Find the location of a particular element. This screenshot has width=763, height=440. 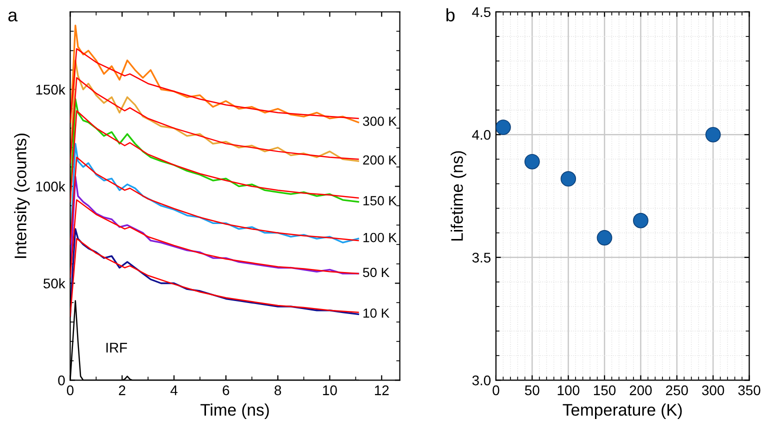

x-tick-label: 300 is located at coordinates (713, 390).